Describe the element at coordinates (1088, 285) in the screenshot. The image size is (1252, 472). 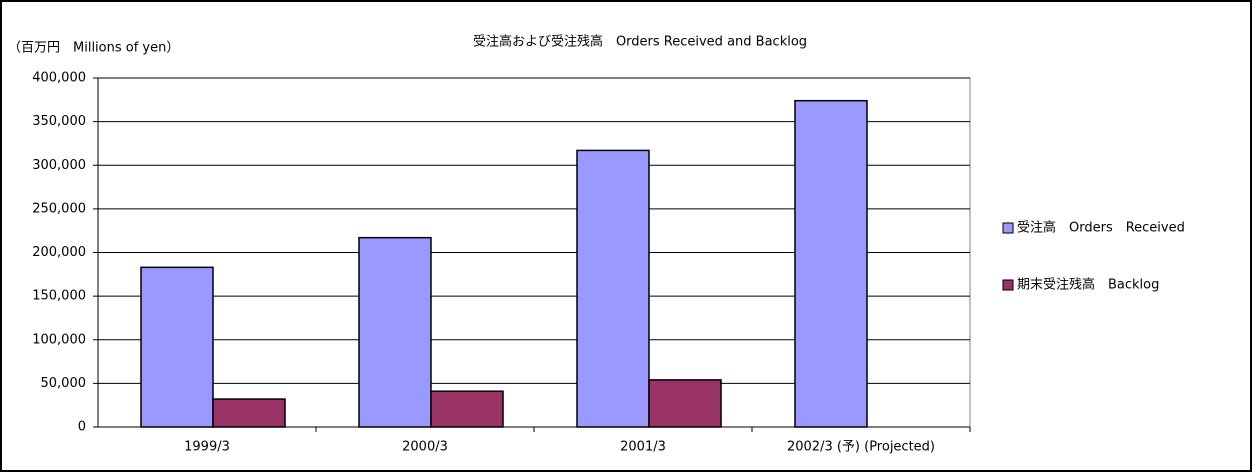
I see `legend-label: 期末受注残高 Backlog` at that location.